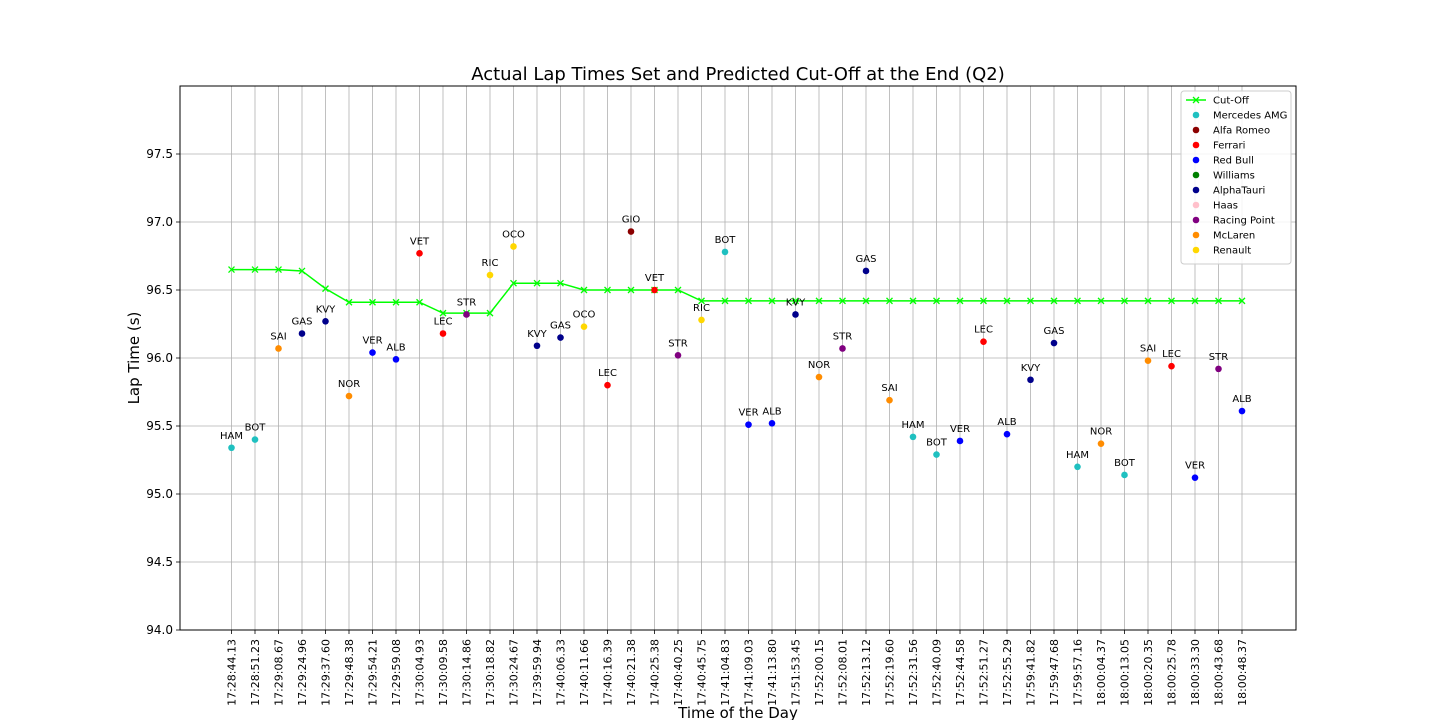 The image size is (1440, 720). What do you see at coordinates (159, 222) in the screenshot?
I see `y-tick-label: 97.0` at bounding box center [159, 222].